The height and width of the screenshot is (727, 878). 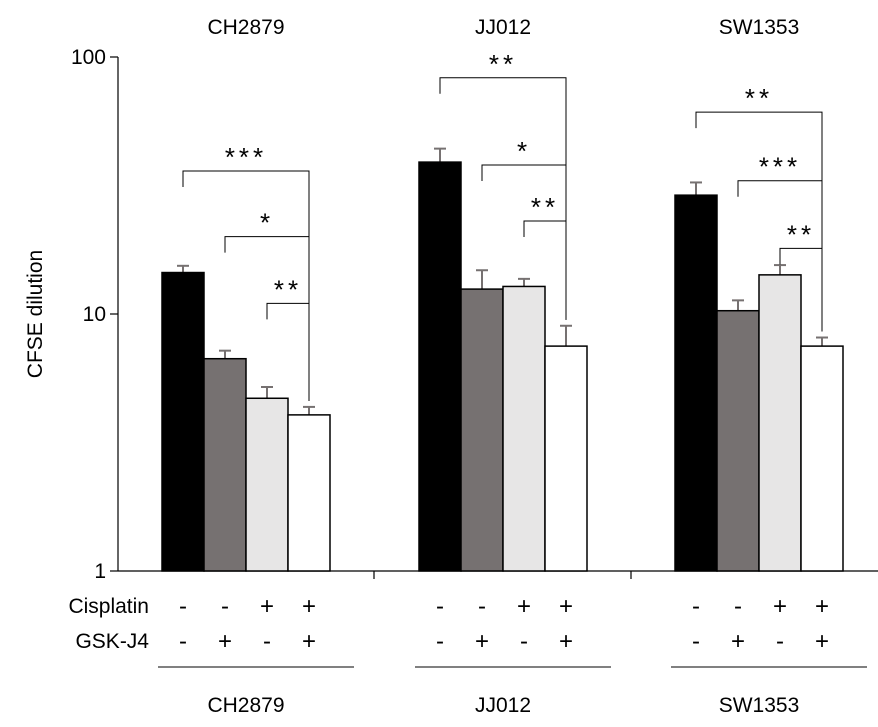 What do you see at coordinates (35, 314) in the screenshot?
I see `y-axis-label: CFSE dilution` at bounding box center [35, 314].